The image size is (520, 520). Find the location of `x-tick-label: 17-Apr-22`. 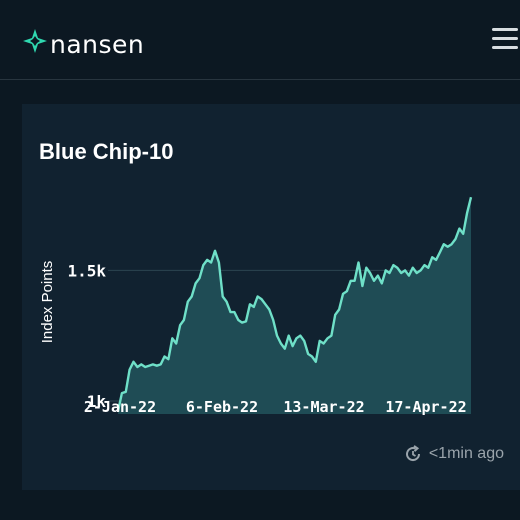

x-tick-label: 17-Apr-22 is located at coordinates (425, 407).